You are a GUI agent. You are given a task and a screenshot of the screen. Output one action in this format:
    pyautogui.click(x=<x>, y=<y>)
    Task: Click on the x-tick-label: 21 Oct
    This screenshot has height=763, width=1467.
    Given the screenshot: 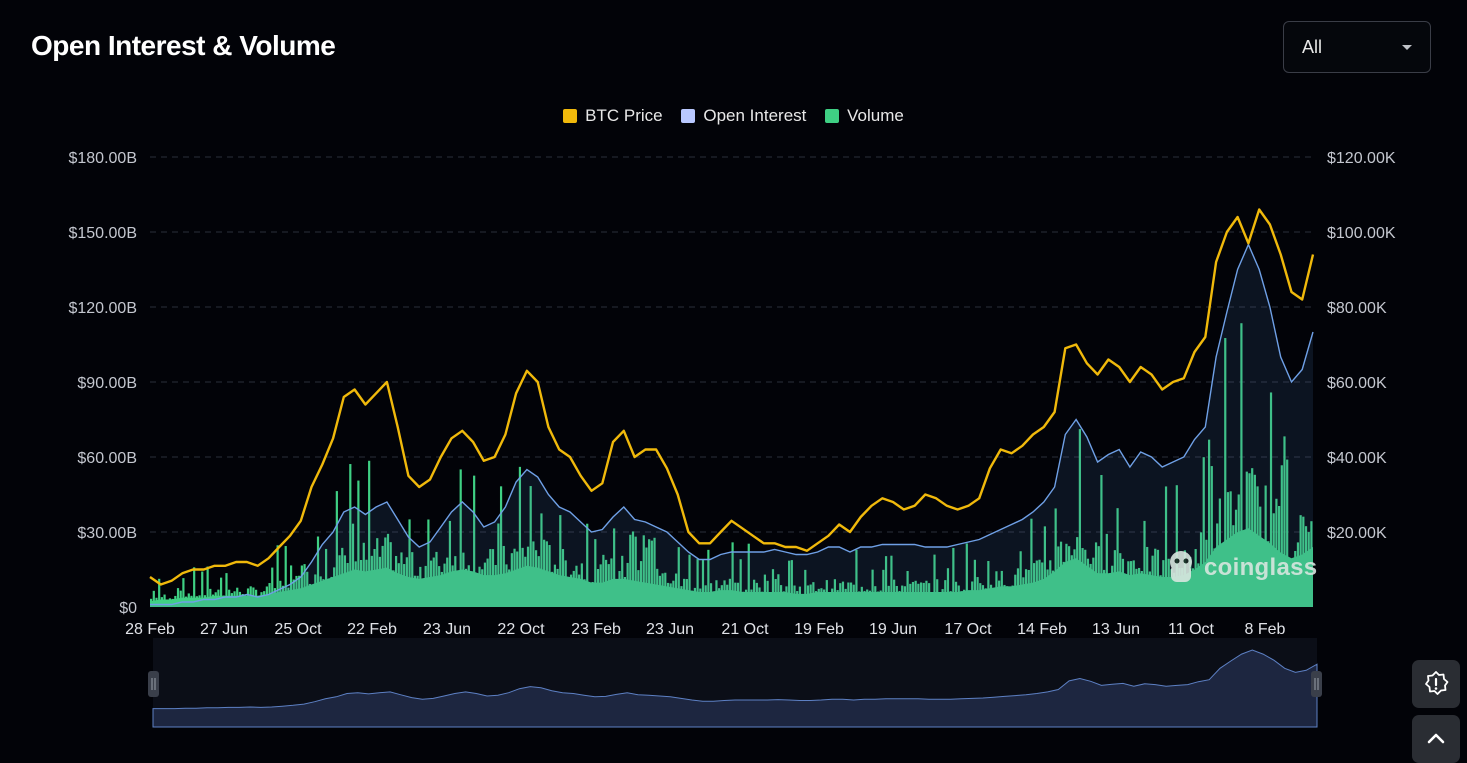 What is the action you would take?
    pyautogui.click(x=745, y=629)
    